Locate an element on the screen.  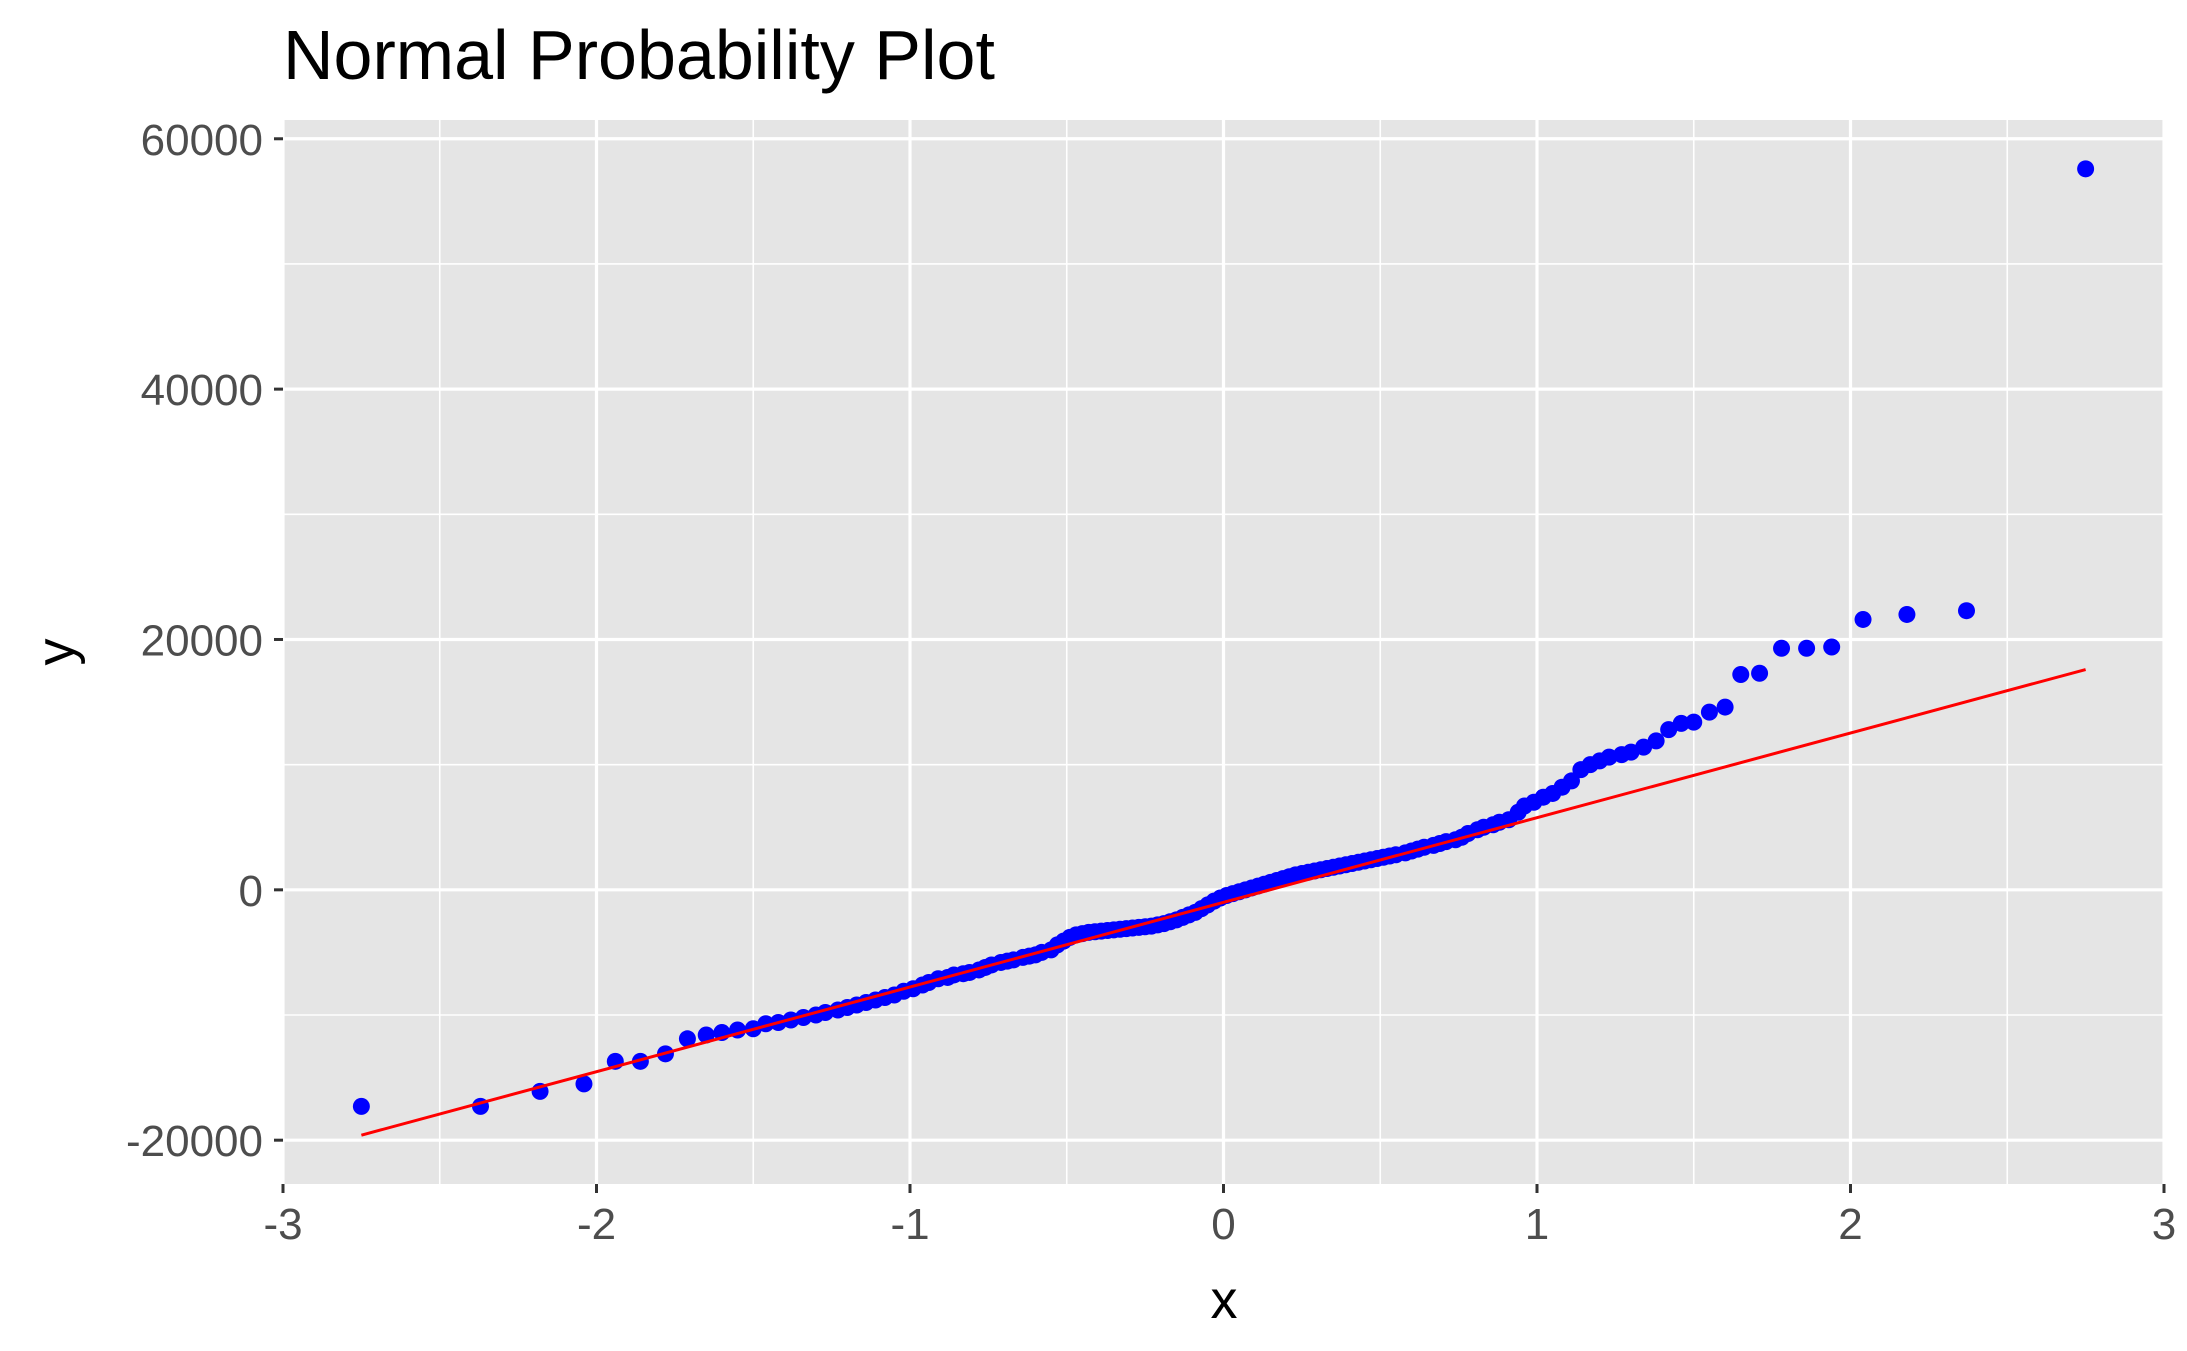
x-tick-label: -3 is located at coordinates (282, 1224).